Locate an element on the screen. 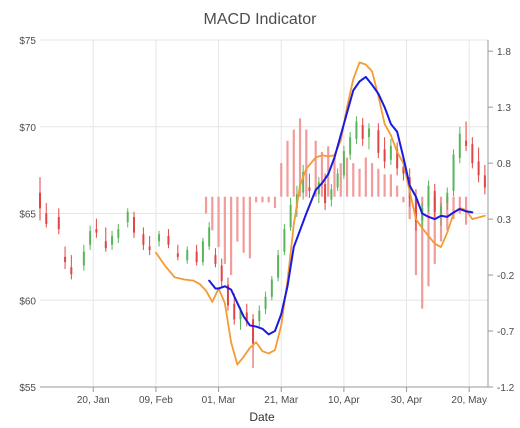 This screenshot has height=428, width=520. x-tick-label: 01, Mar is located at coordinates (219, 400).